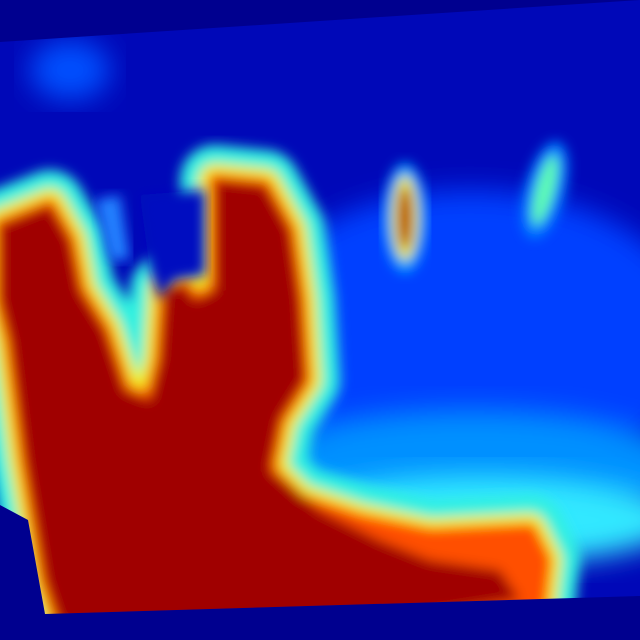 The width and height of the screenshot is (640, 640). What do you see at coordinates (172, 245) in the screenshot?
I see `finger-gap` at bounding box center [172, 245].